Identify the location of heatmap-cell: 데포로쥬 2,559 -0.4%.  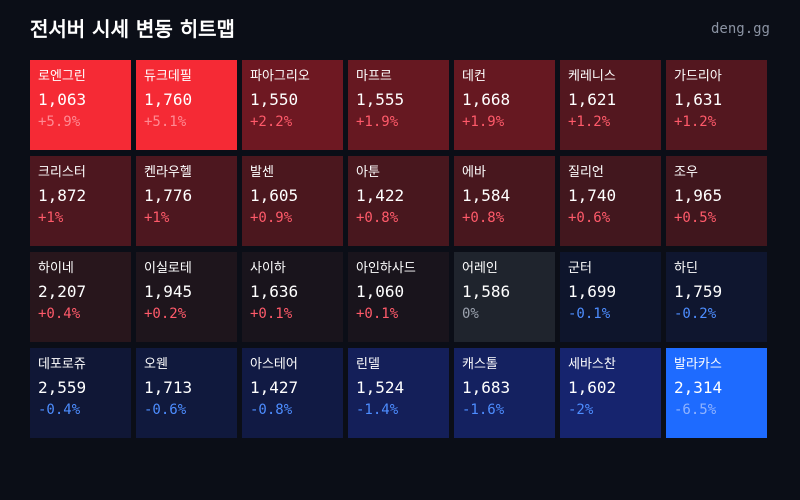
(80, 393).